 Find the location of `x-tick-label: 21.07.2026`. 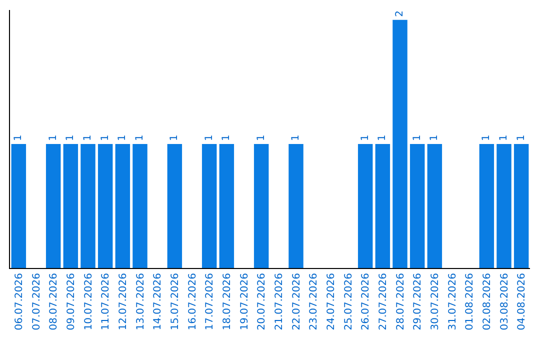

x-tick-label: 21.07.2026 is located at coordinates (279, 301).